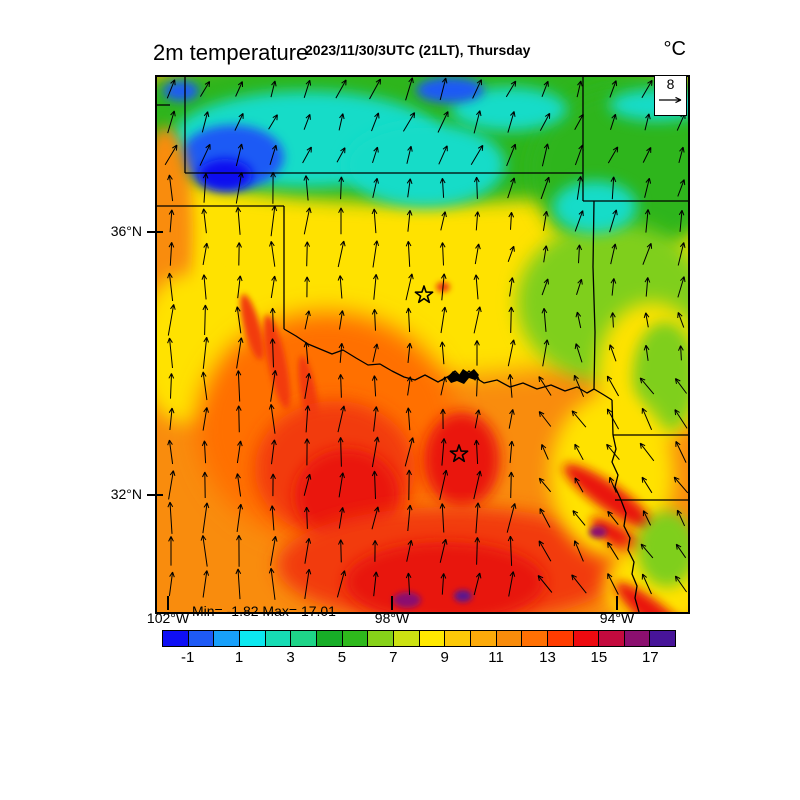 This screenshot has height=800, width=800. What do you see at coordinates (444, 657) in the screenshot?
I see `colorbar-tick-label: 9` at bounding box center [444, 657].